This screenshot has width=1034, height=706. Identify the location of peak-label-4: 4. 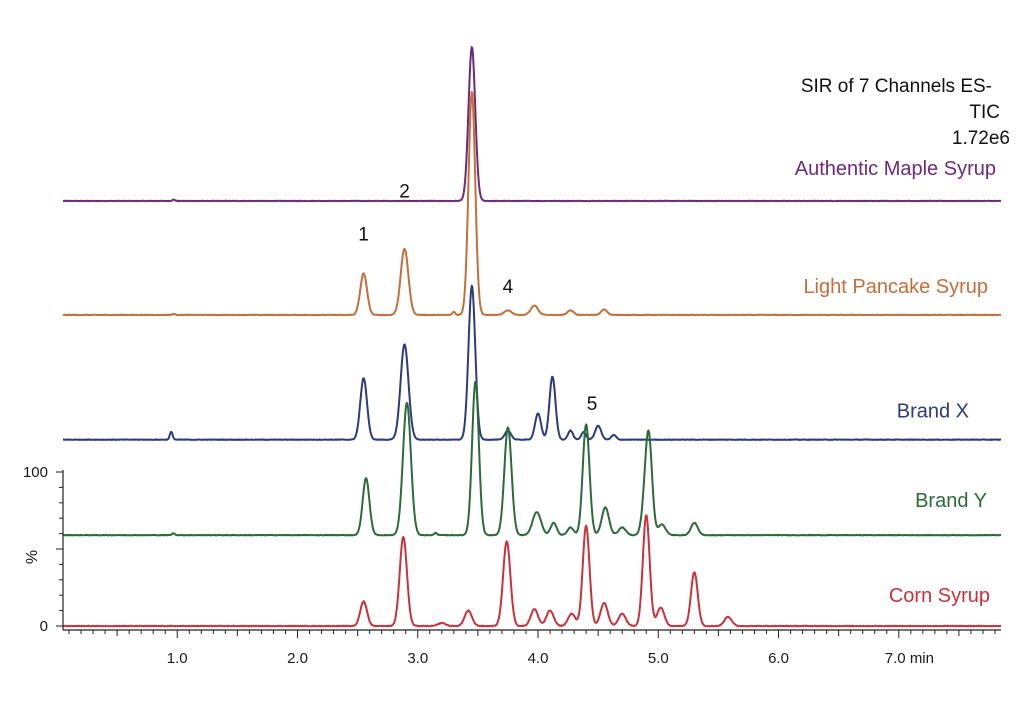
(508, 287).